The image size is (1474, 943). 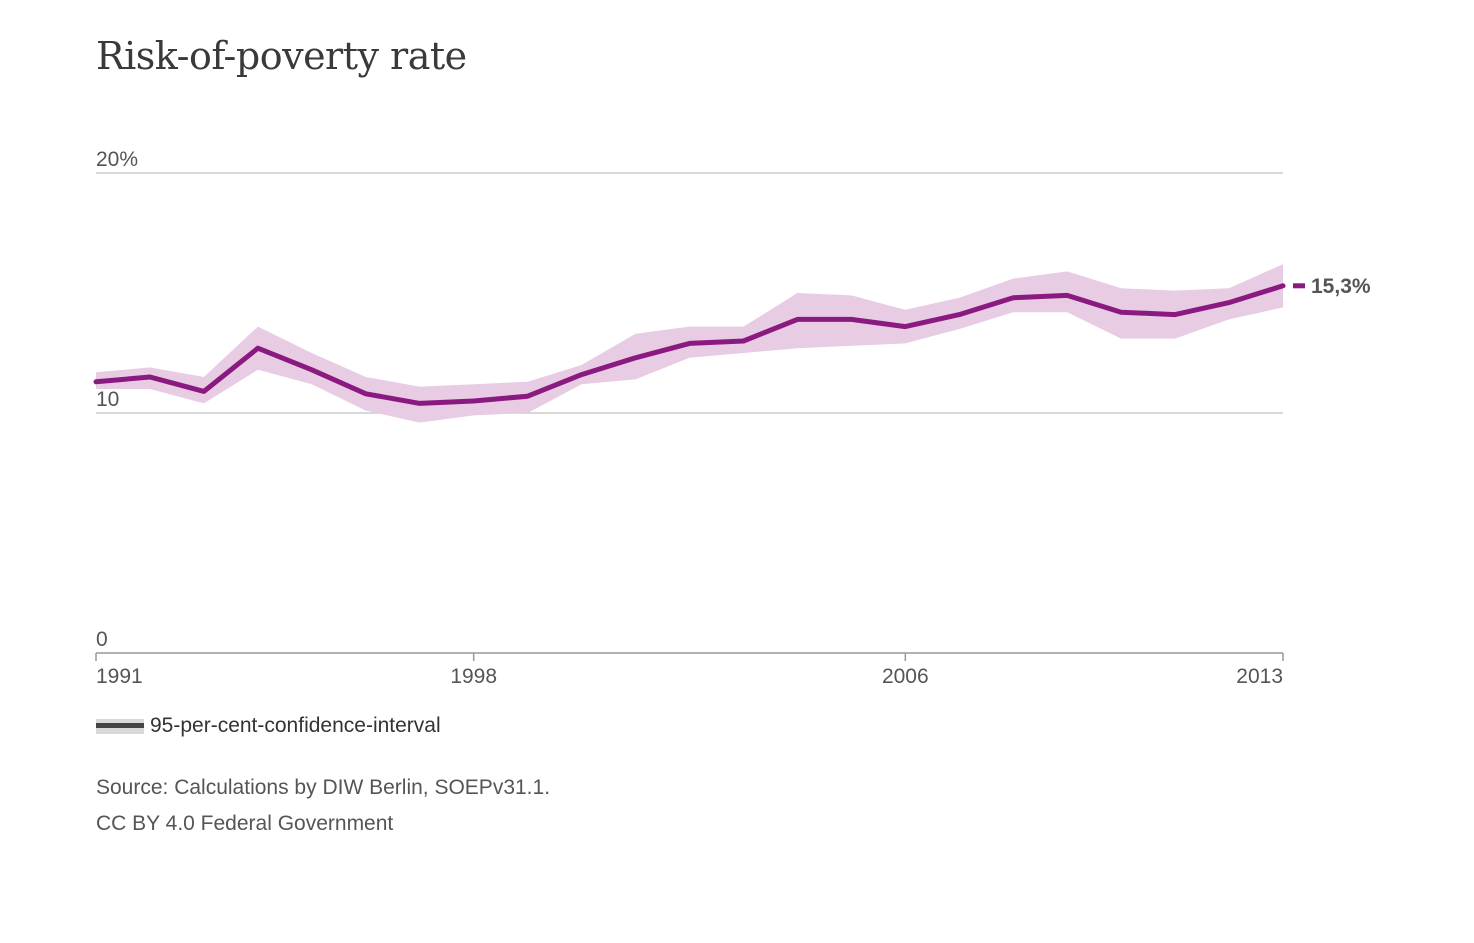 I want to click on x-tick-label: 2013, so click(x=1259, y=676).